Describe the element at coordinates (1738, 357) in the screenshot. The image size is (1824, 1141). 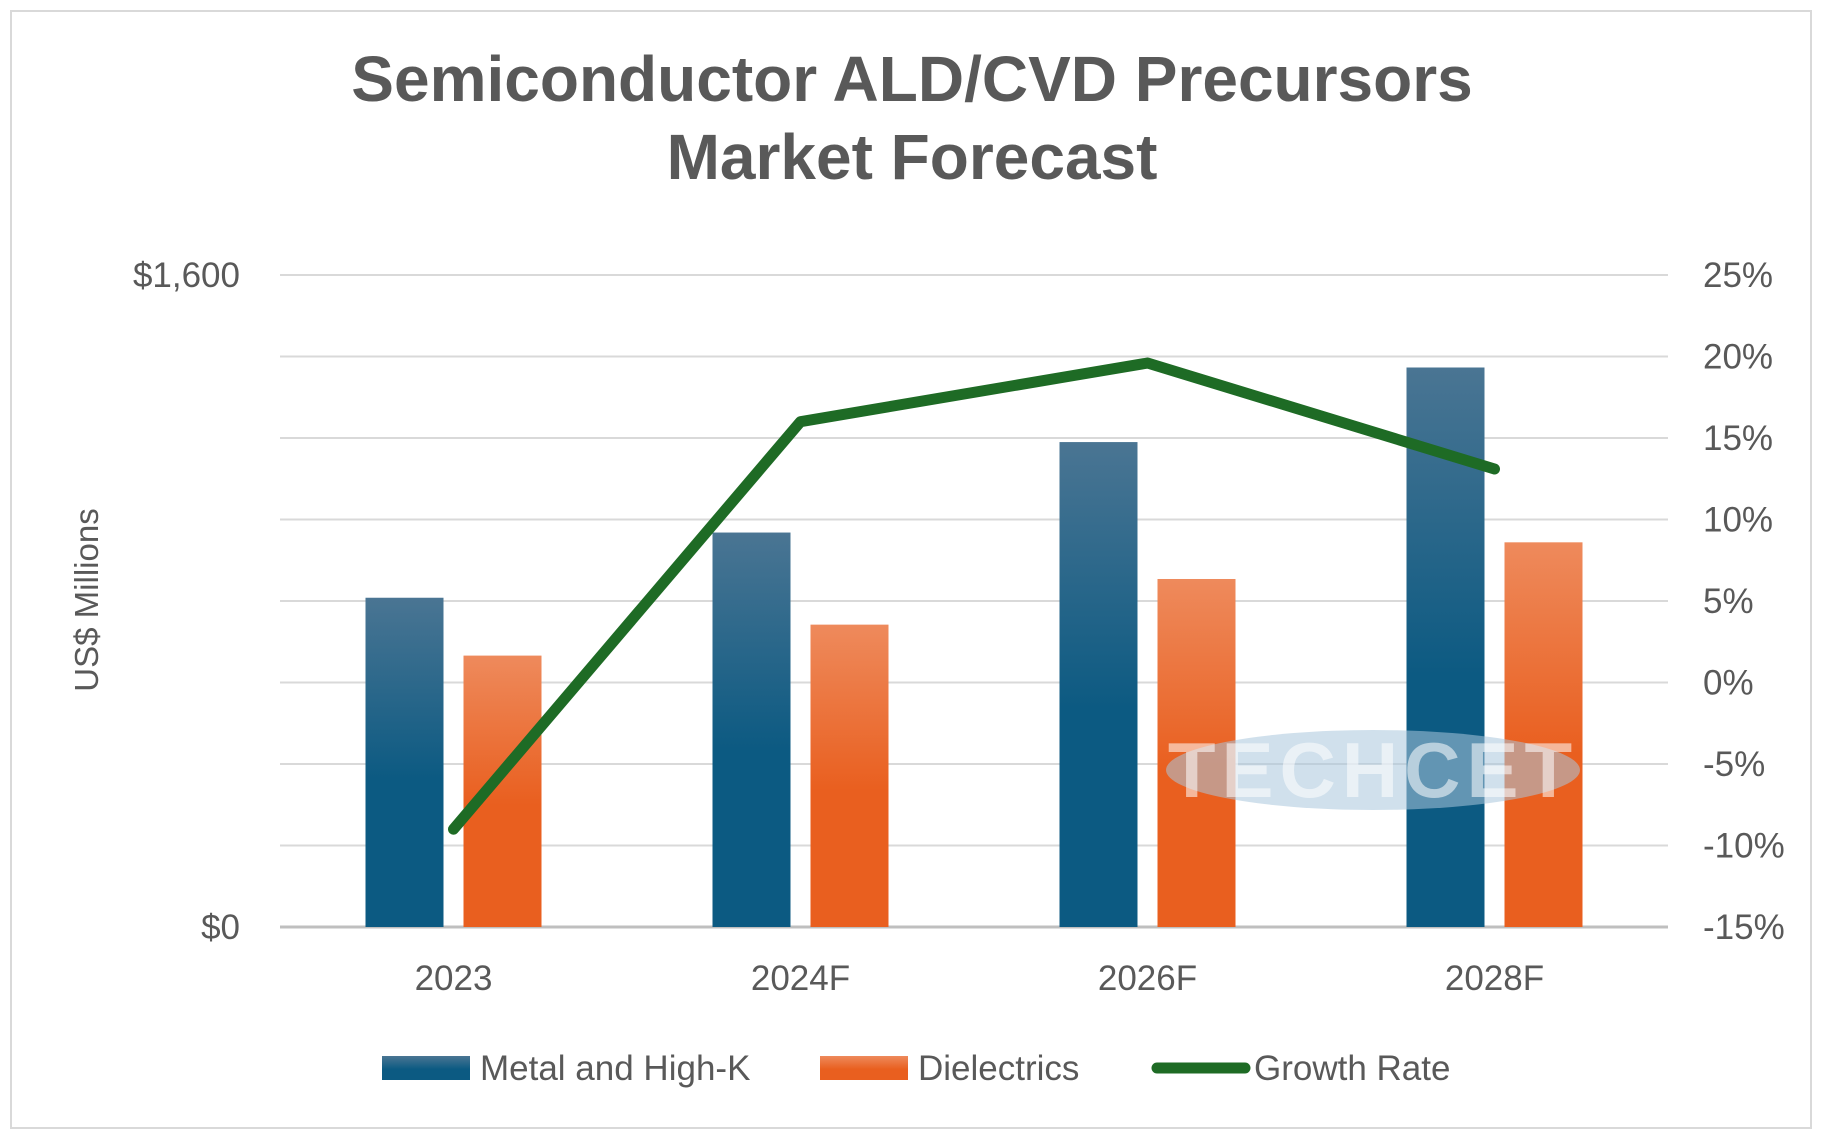
I see `right-tick-label: 20%` at that location.